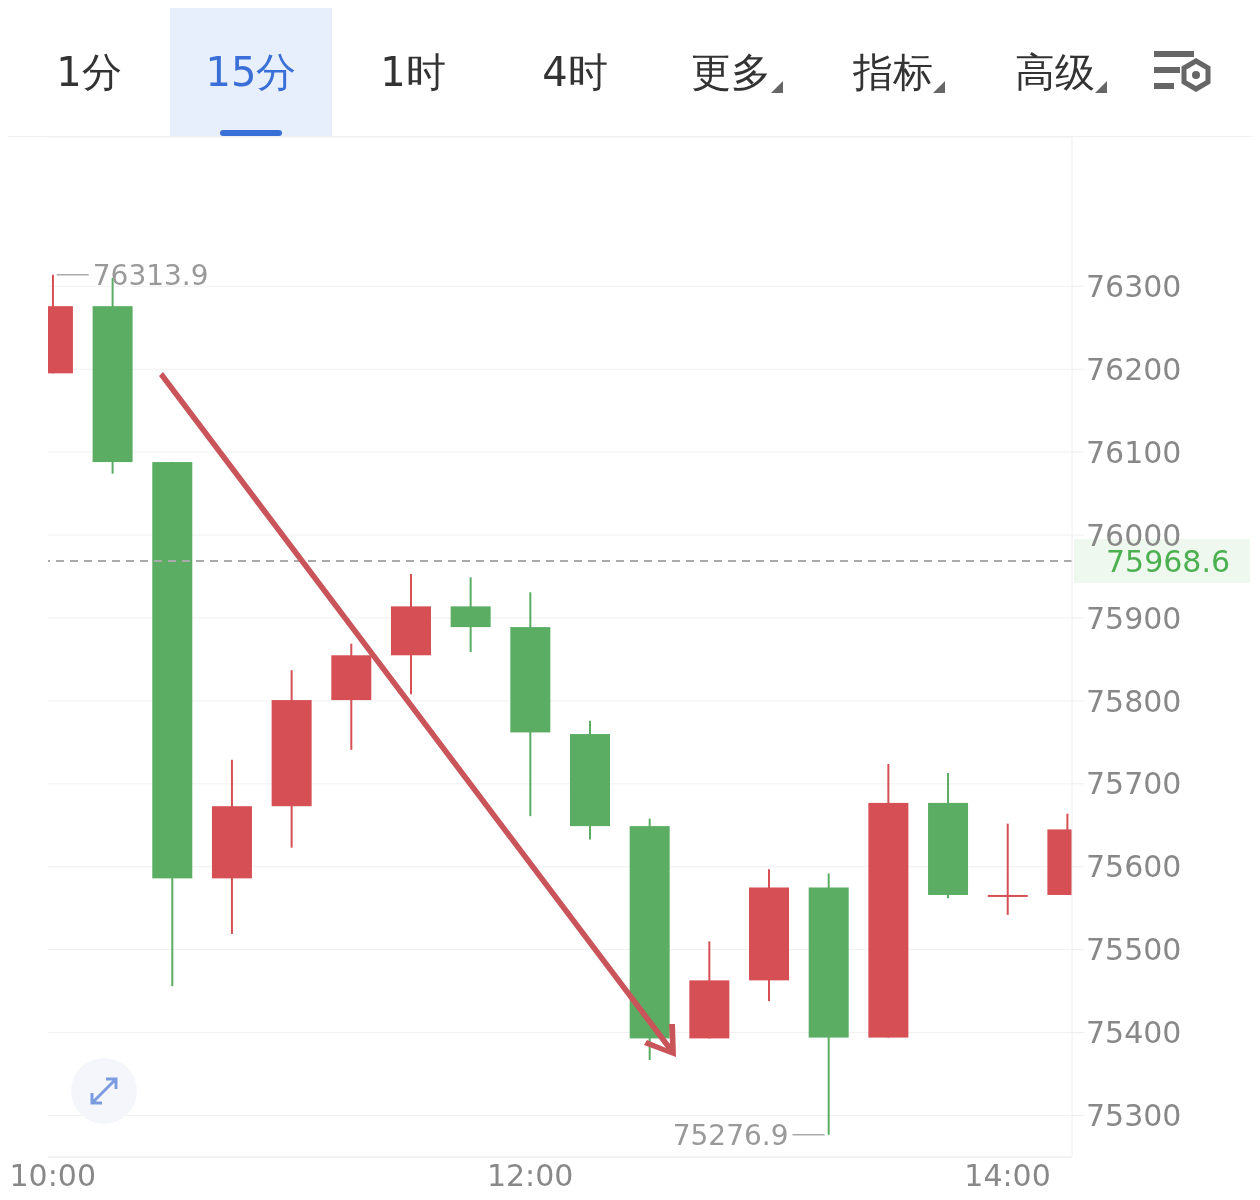 The image size is (1260, 1200). What do you see at coordinates (251, 72) in the screenshot?
I see `text: 15分` at bounding box center [251, 72].